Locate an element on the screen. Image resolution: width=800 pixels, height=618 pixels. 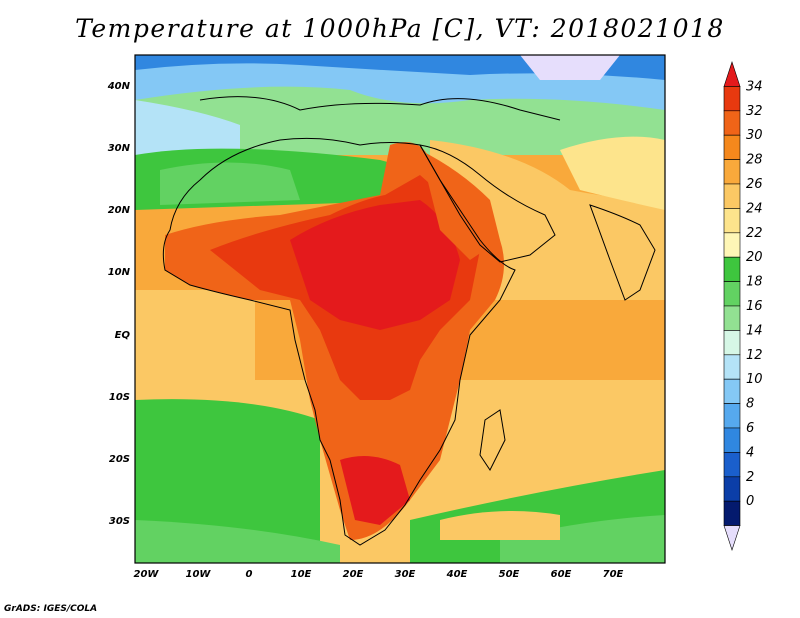
lon-tick: 0 is located at coordinates (249, 574).